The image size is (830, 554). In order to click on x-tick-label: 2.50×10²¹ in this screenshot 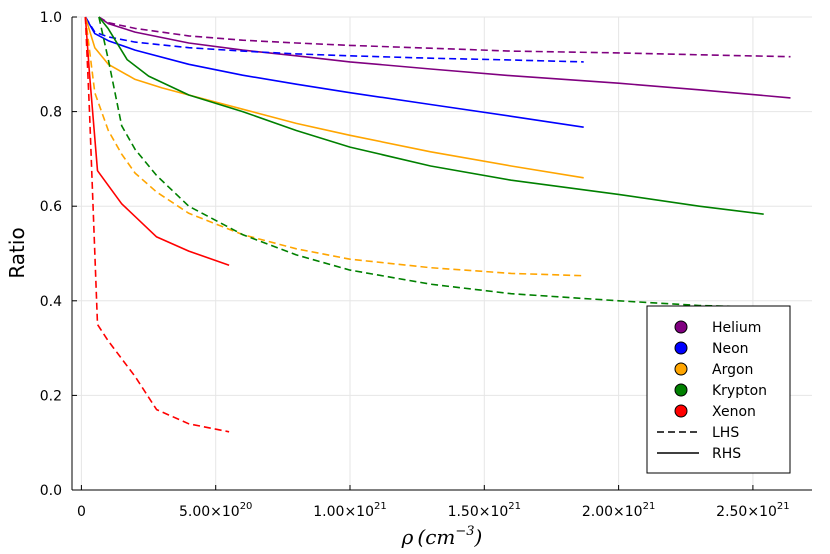, I will do `click(752, 510)`.